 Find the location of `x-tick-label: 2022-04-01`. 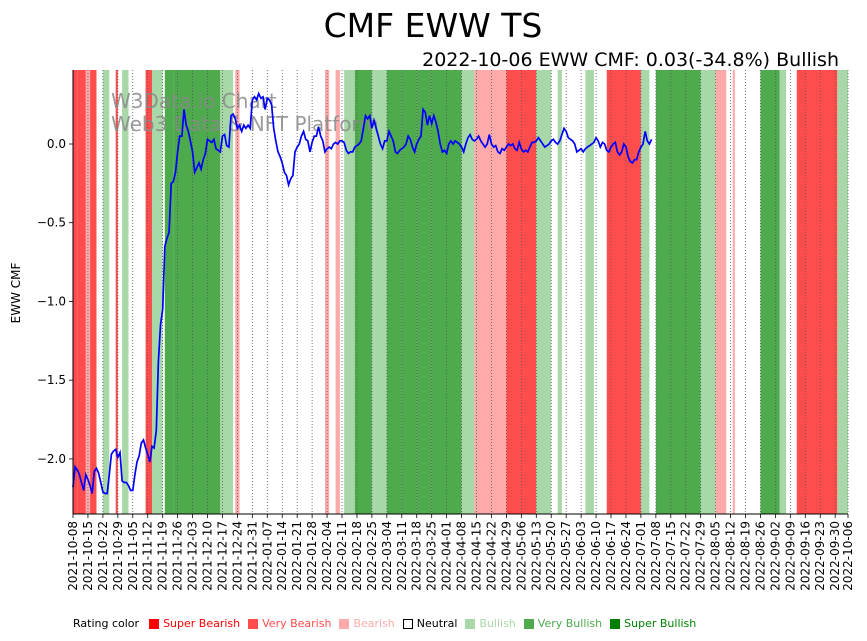

x-tick-label: 2022-04-01 is located at coordinates (447, 556).